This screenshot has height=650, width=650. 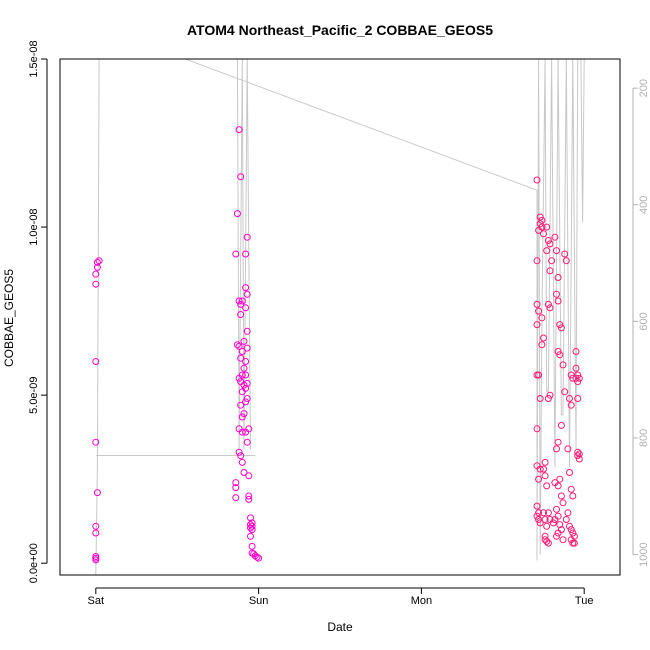 I want to click on y-tick-label: 1.0e-08, so click(x=34, y=226).